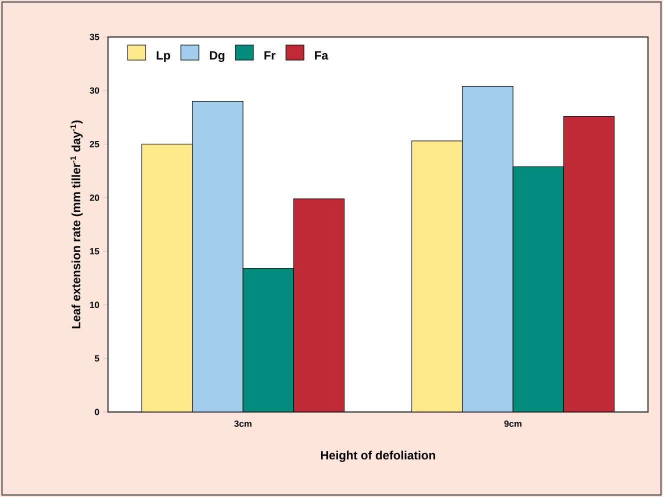 This screenshot has height=497, width=663. What do you see at coordinates (95, 305) in the screenshot?
I see `y-tick-label: 10` at bounding box center [95, 305].